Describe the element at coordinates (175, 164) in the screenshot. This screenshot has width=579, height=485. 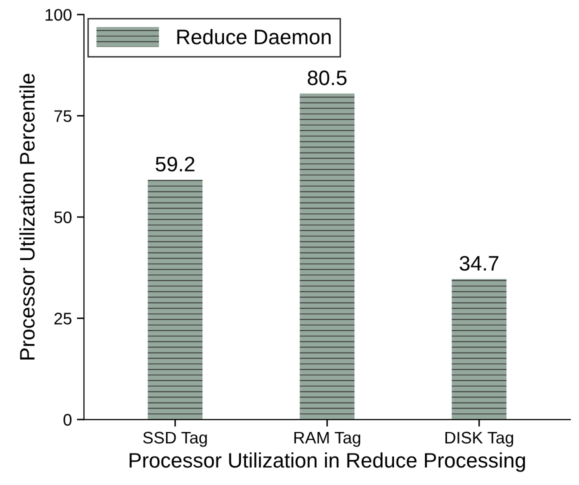
I see `data-label: 59.2` at that location.